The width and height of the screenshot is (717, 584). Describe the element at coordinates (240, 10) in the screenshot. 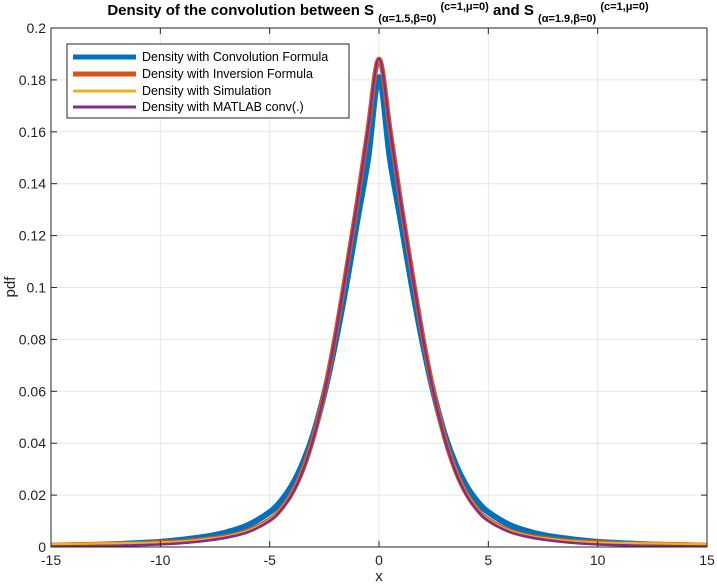

I see `title-prefix: Density of the convolution between S` at that location.